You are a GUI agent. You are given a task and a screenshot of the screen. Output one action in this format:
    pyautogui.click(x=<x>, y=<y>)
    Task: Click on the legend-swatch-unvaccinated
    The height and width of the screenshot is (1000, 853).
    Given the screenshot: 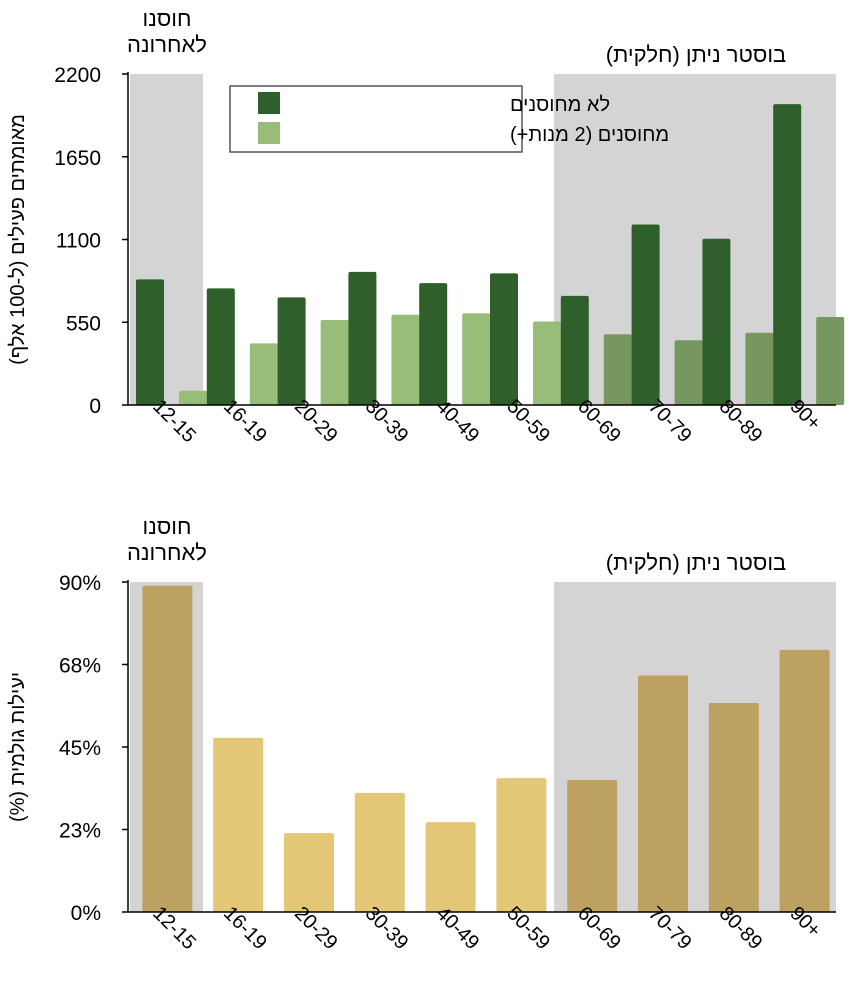 What is the action you would take?
    pyautogui.click(x=269, y=103)
    